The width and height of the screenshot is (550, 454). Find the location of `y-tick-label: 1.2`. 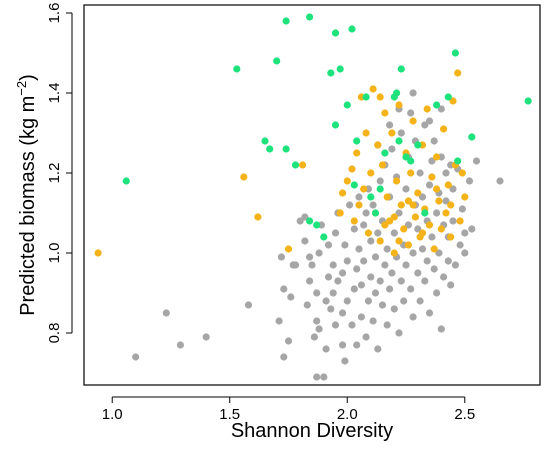

y-tick-label: 1.2 is located at coordinates (54, 173).